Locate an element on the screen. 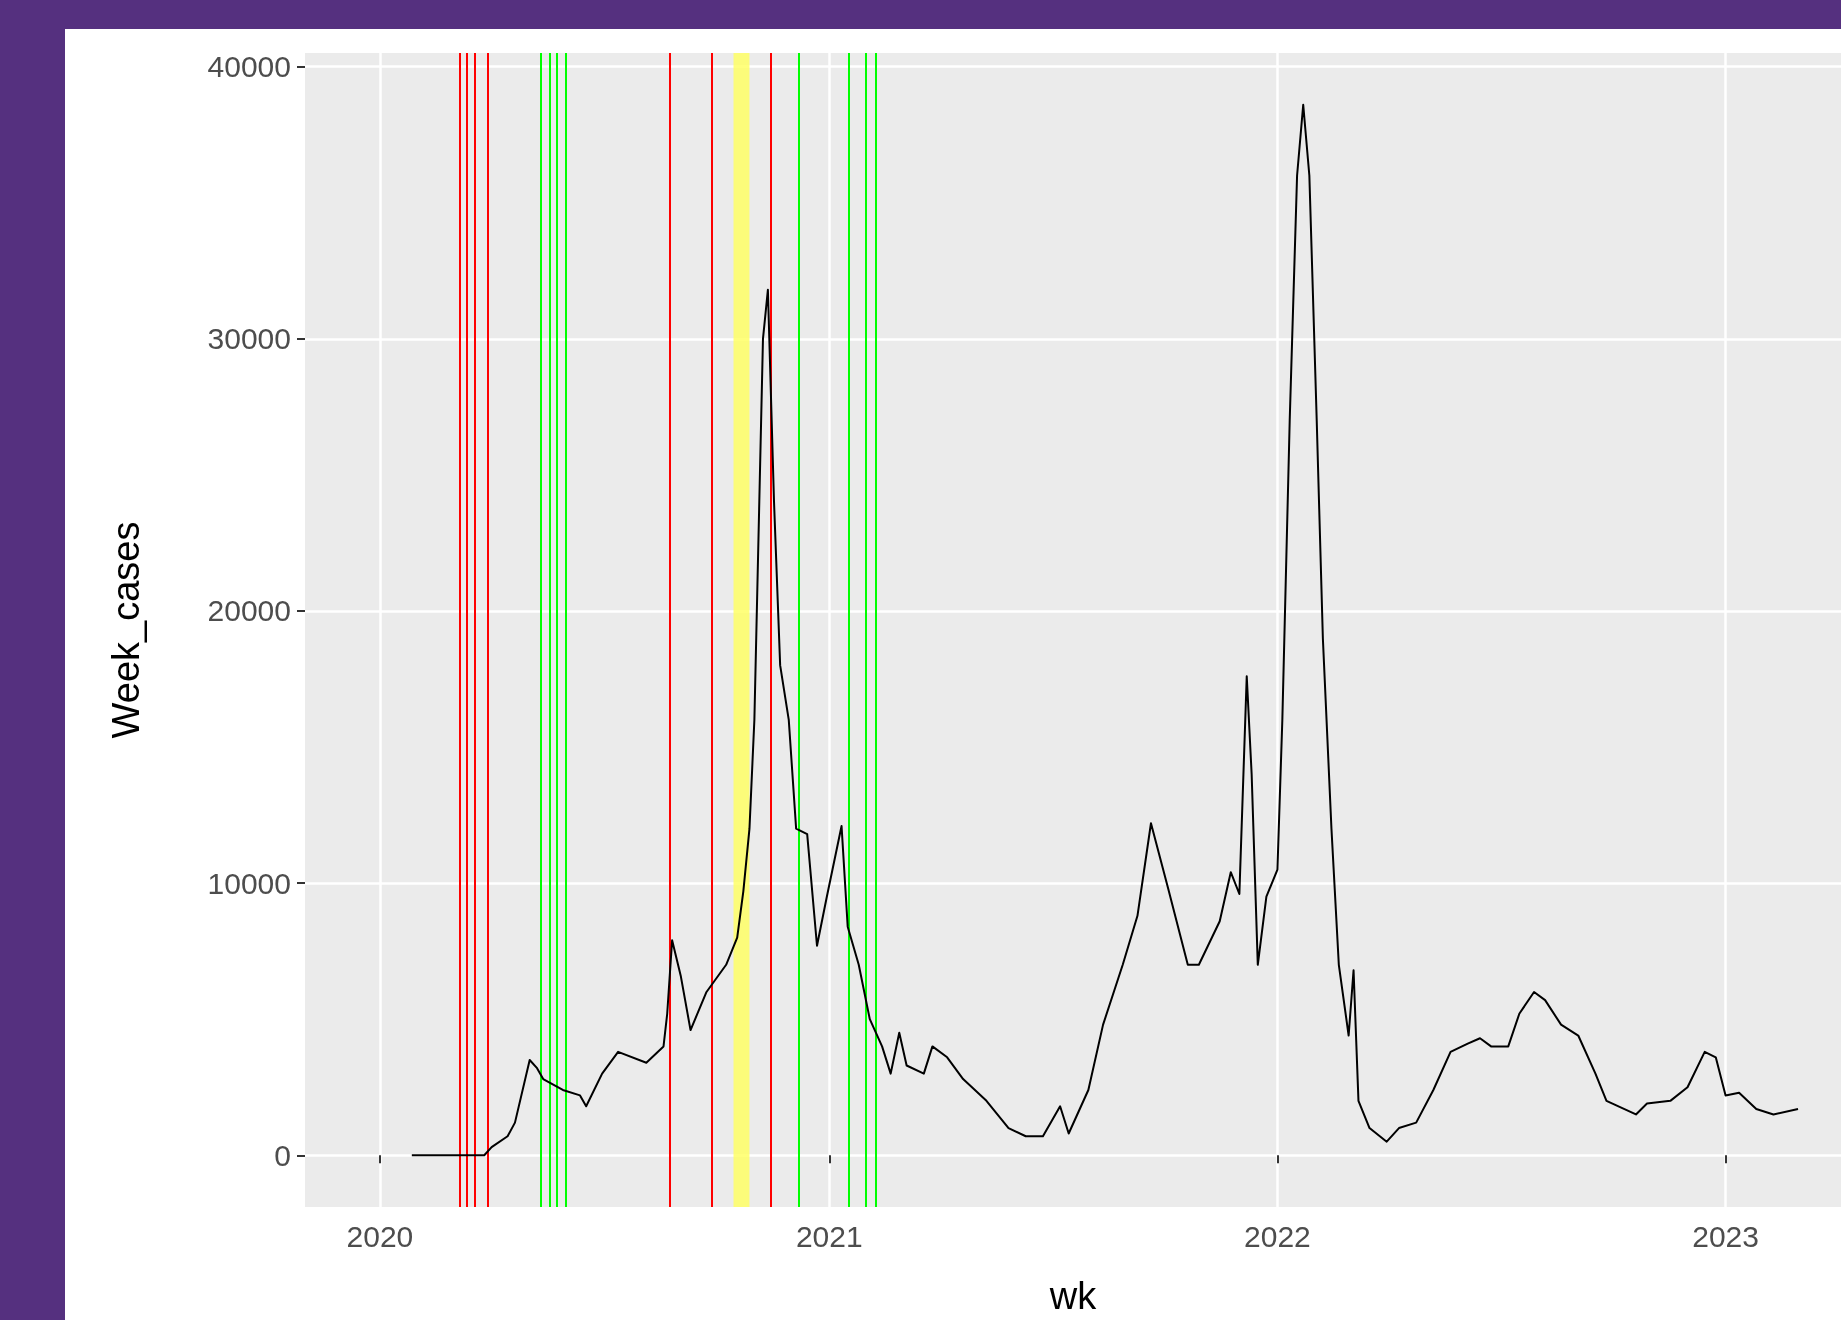 The height and width of the screenshot is (1320, 1841). y-axis-title: Week_cases is located at coordinates (126, 630).